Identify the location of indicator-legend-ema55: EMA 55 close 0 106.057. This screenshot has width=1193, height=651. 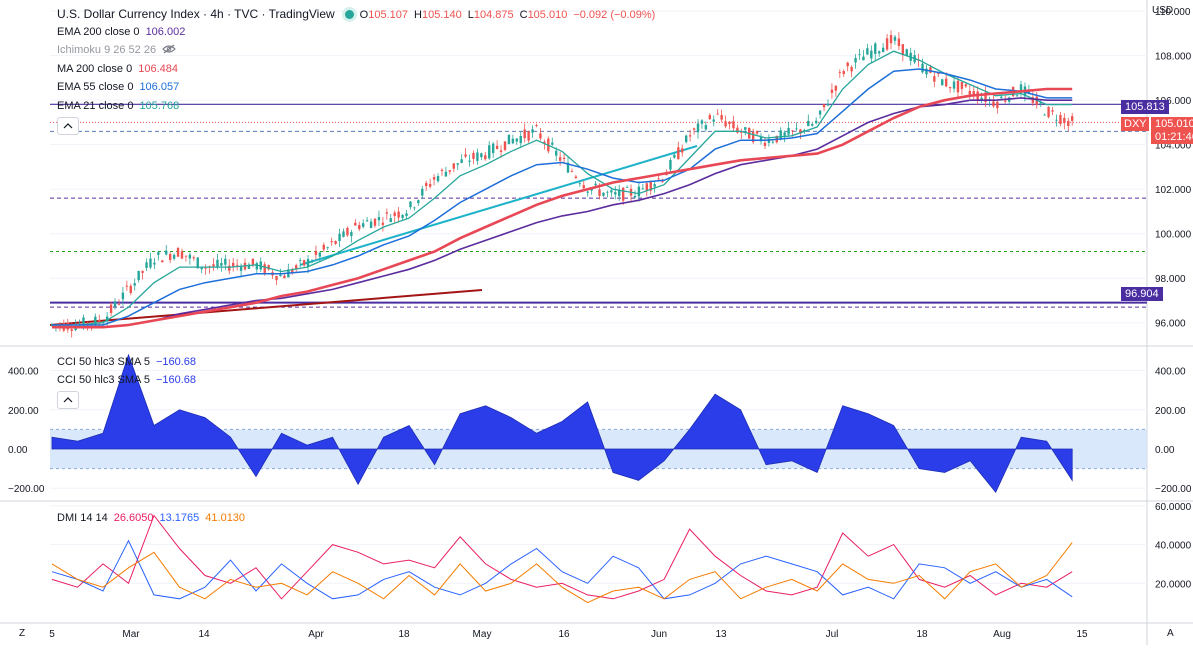
(121, 87).